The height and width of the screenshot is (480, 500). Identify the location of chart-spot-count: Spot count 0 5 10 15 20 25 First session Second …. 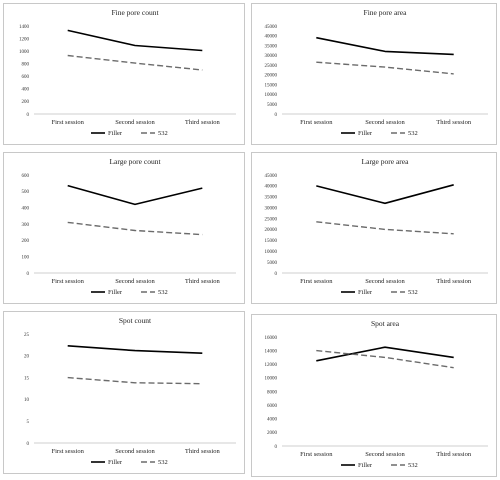
(130, 391).